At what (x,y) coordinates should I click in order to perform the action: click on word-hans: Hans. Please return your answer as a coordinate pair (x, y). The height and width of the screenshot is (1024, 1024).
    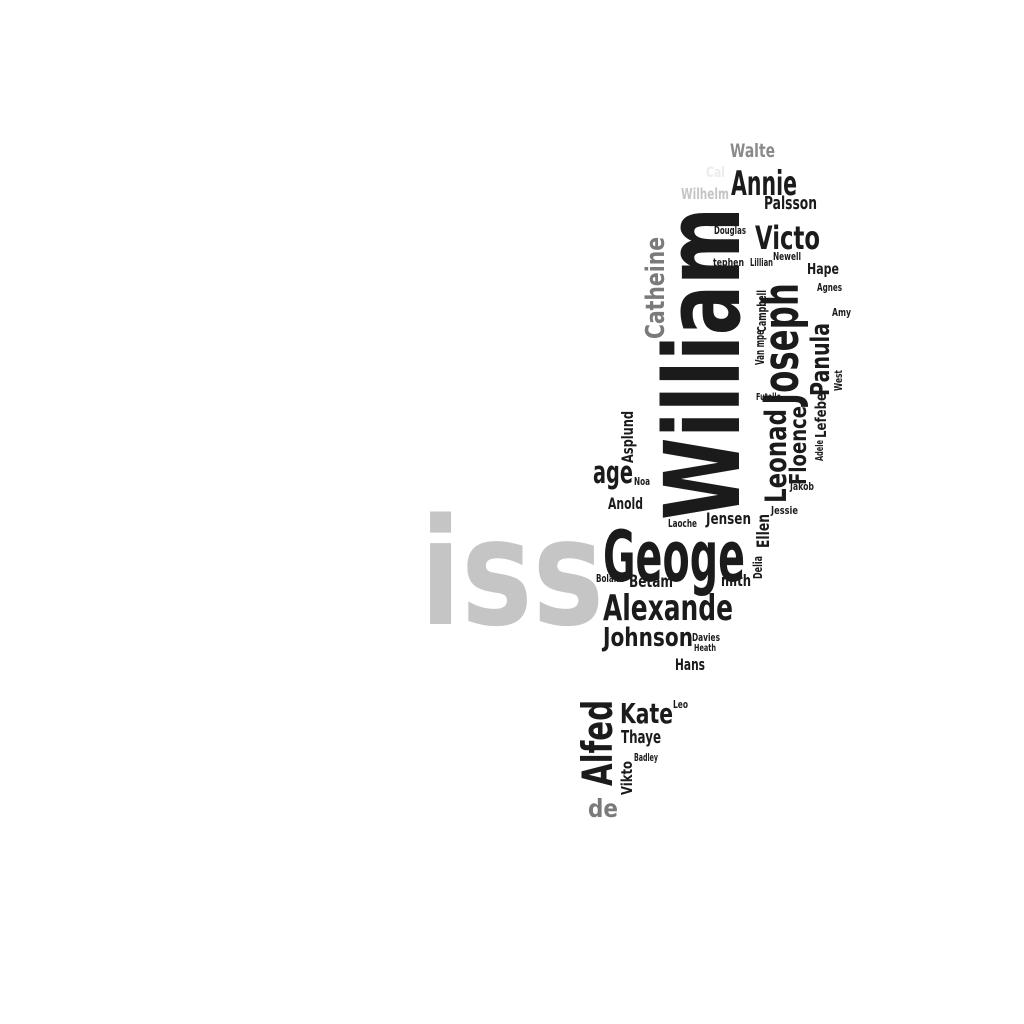
    Looking at the image, I should click on (690, 664).